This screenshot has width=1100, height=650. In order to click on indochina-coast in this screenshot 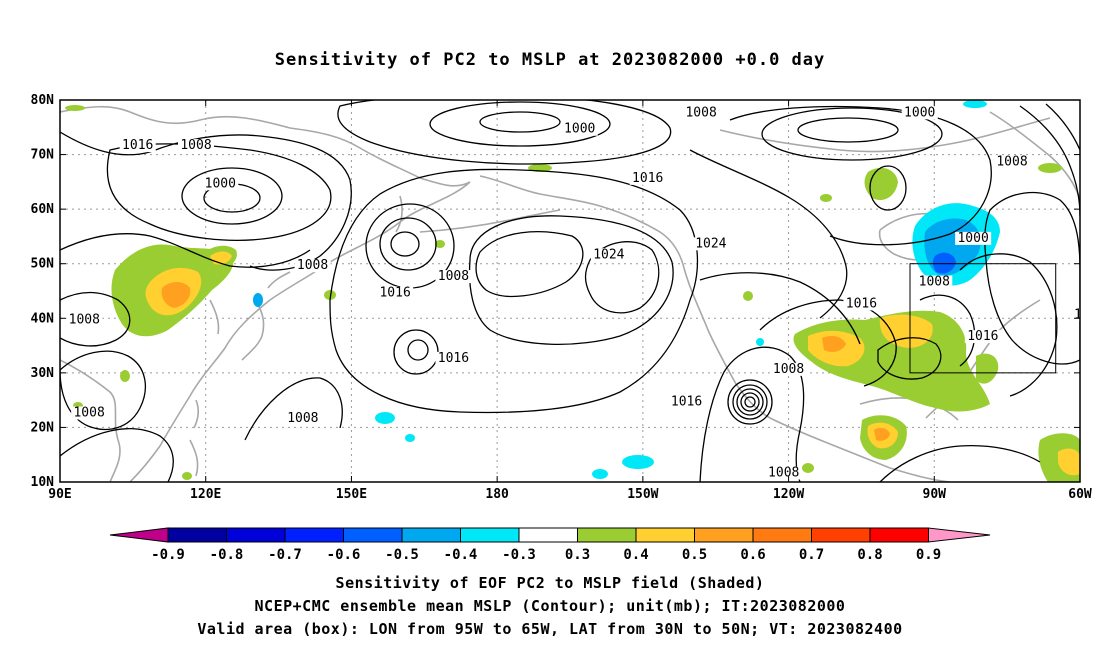, I will do `click(90, 420)`.